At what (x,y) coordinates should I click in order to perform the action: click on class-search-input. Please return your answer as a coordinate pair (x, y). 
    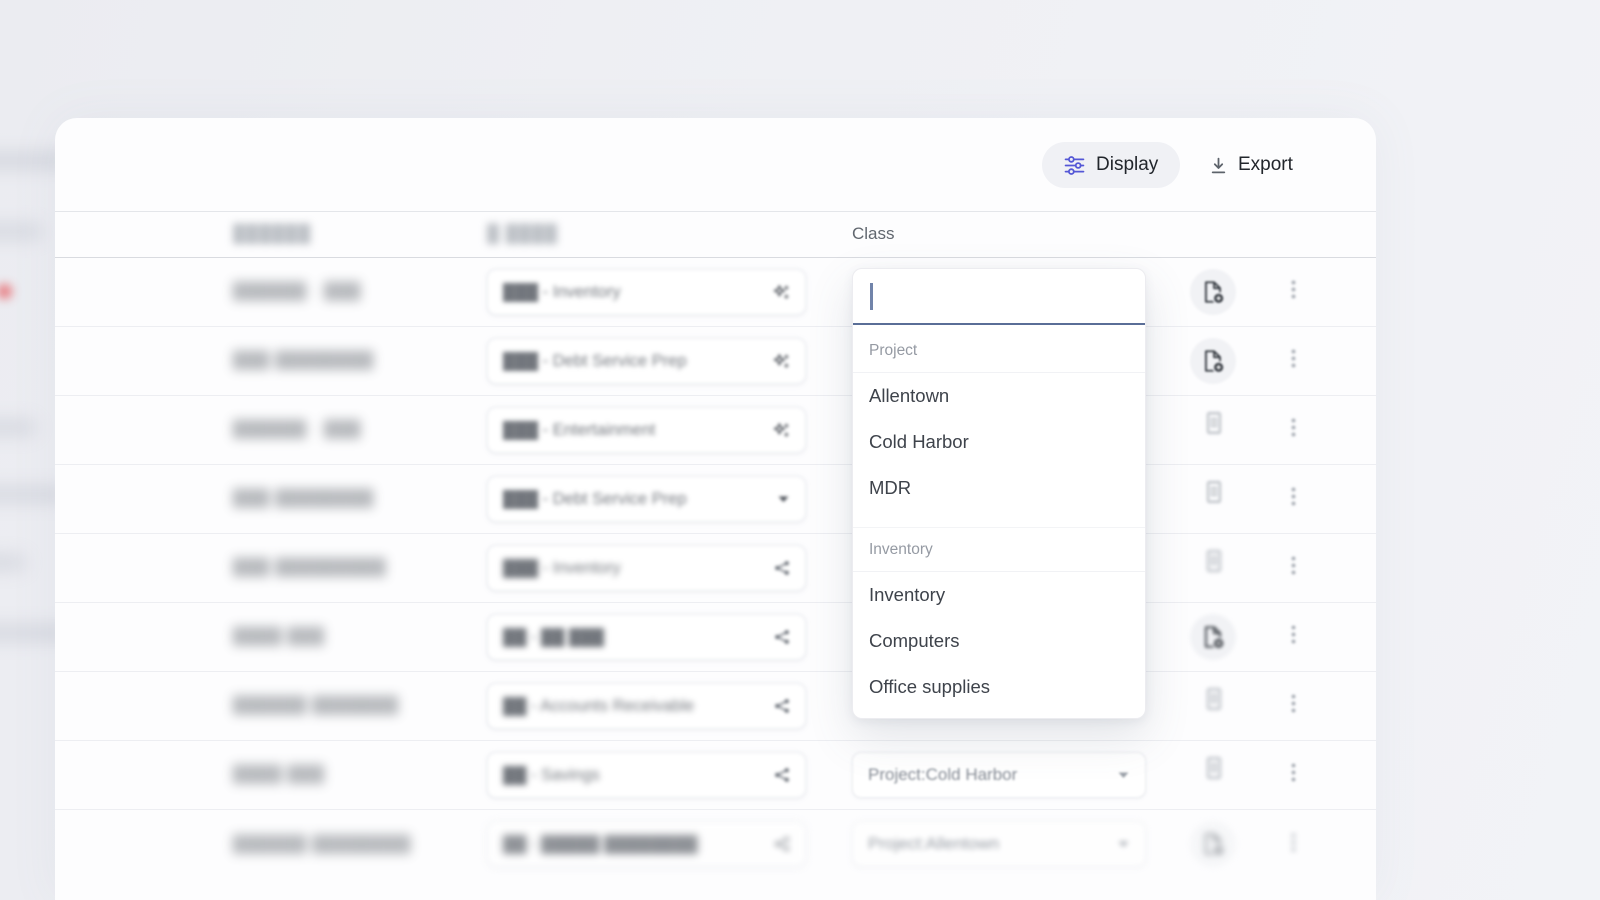
    Looking at the image, I should click on (999, 297).